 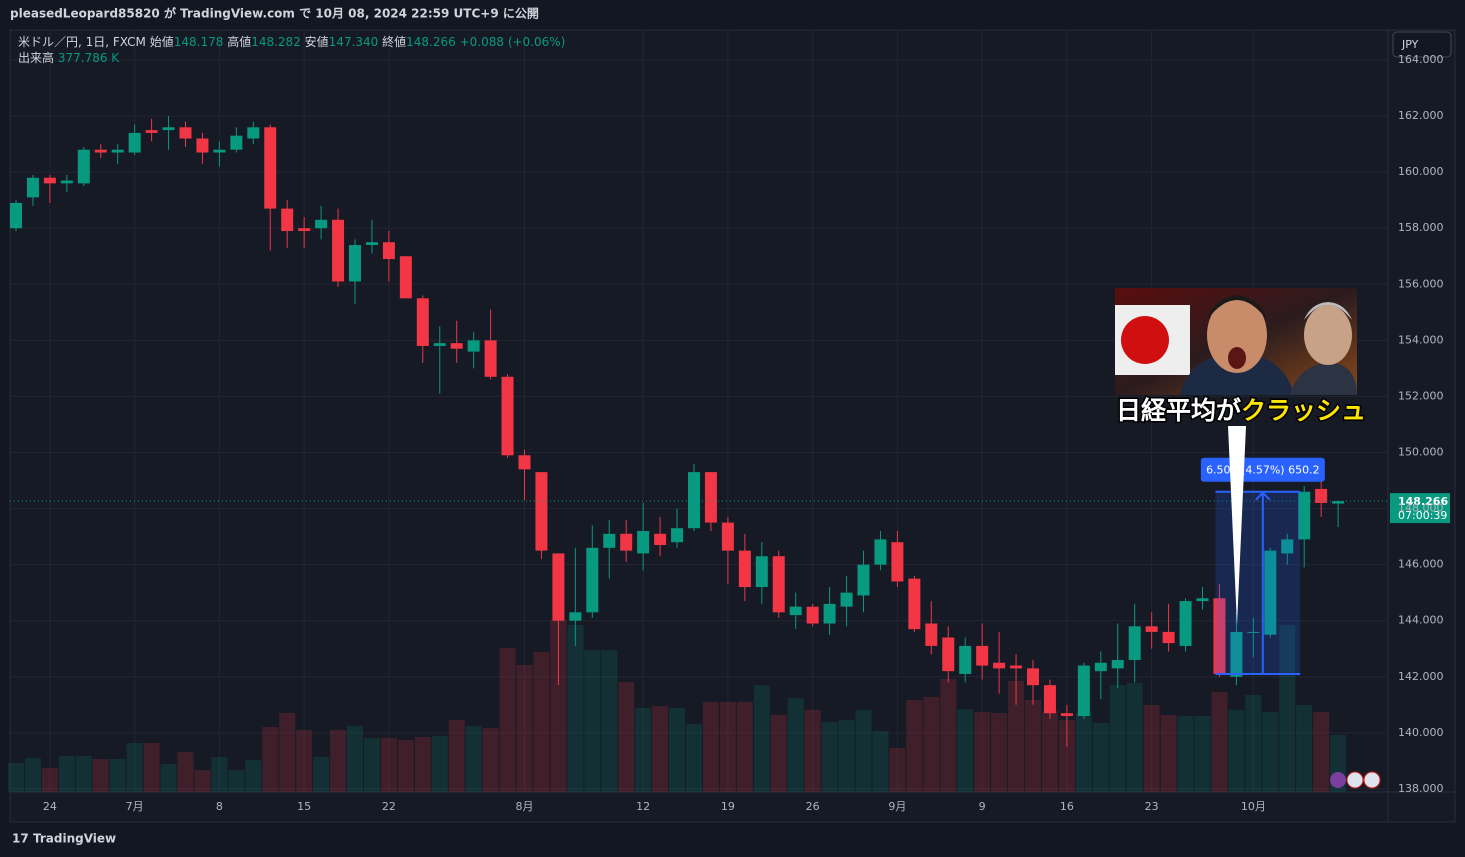 What do you see at coordinates (525, 806) in the screenshot?
I see `x-tick-label: 8月` at bounding box center [525, 806].